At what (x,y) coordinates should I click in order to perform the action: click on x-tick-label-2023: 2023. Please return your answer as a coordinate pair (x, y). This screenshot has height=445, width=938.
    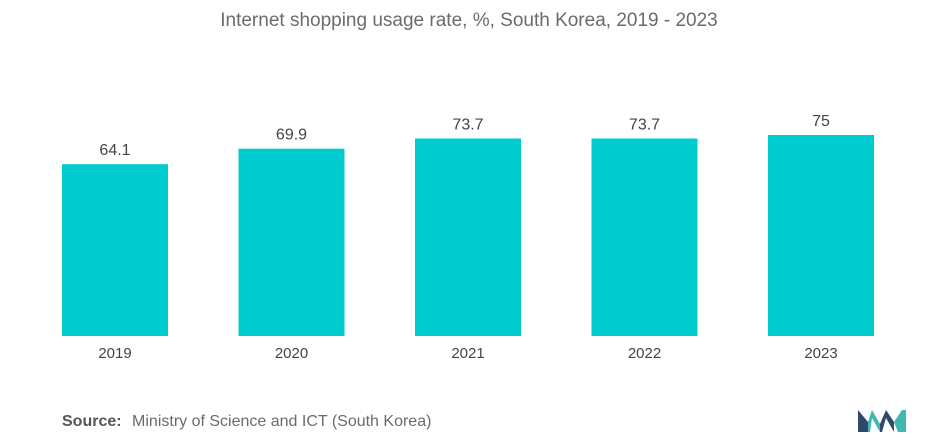
    Looking at the image, I should click on (820, 353).